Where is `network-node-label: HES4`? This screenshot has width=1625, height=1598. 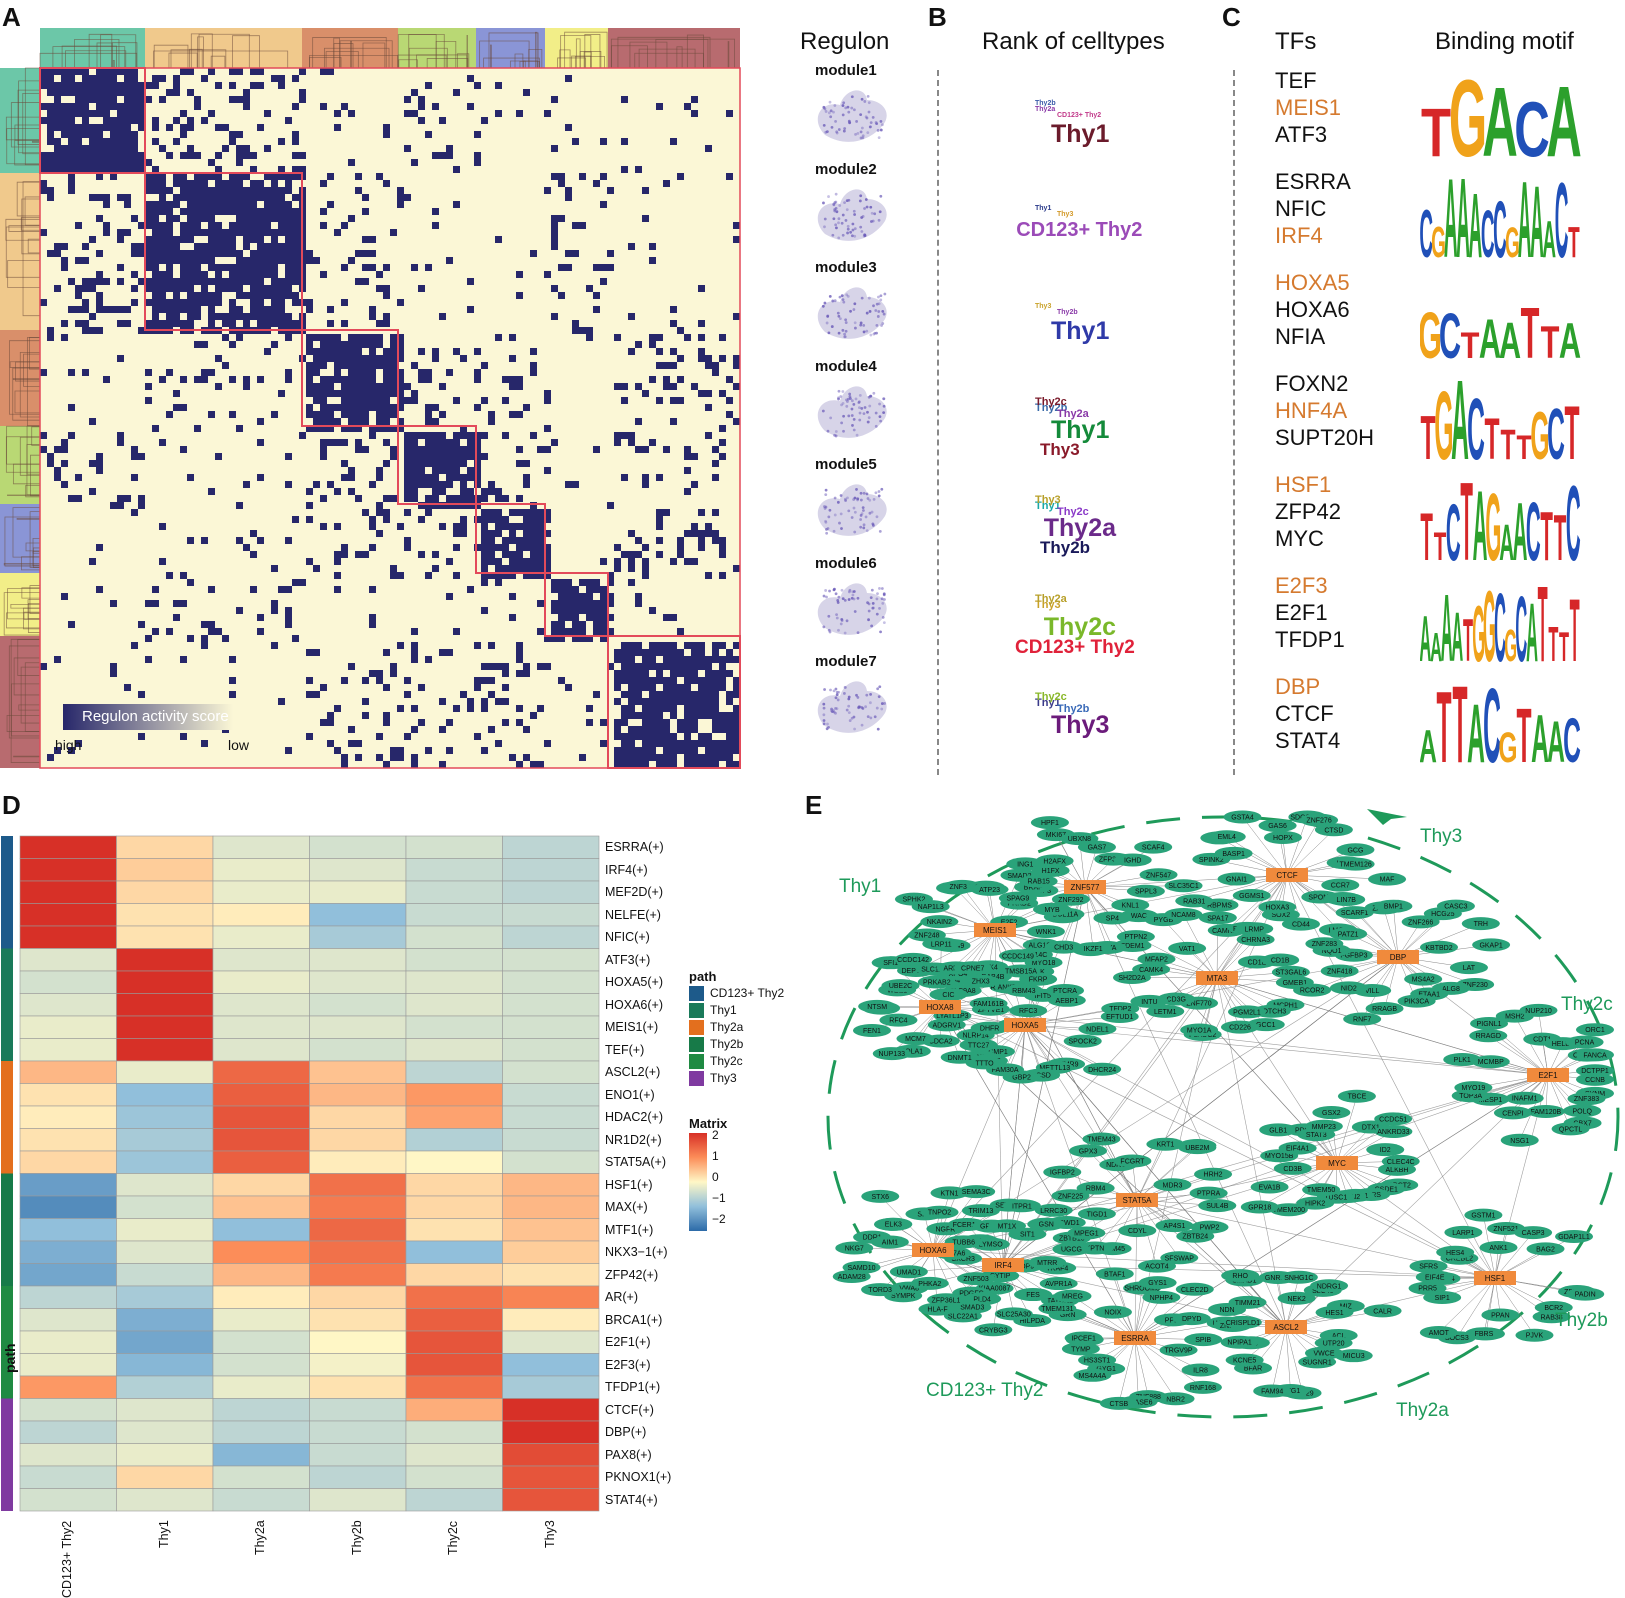 network-node-label: HES4 is located at coordinates (1455, 1253).